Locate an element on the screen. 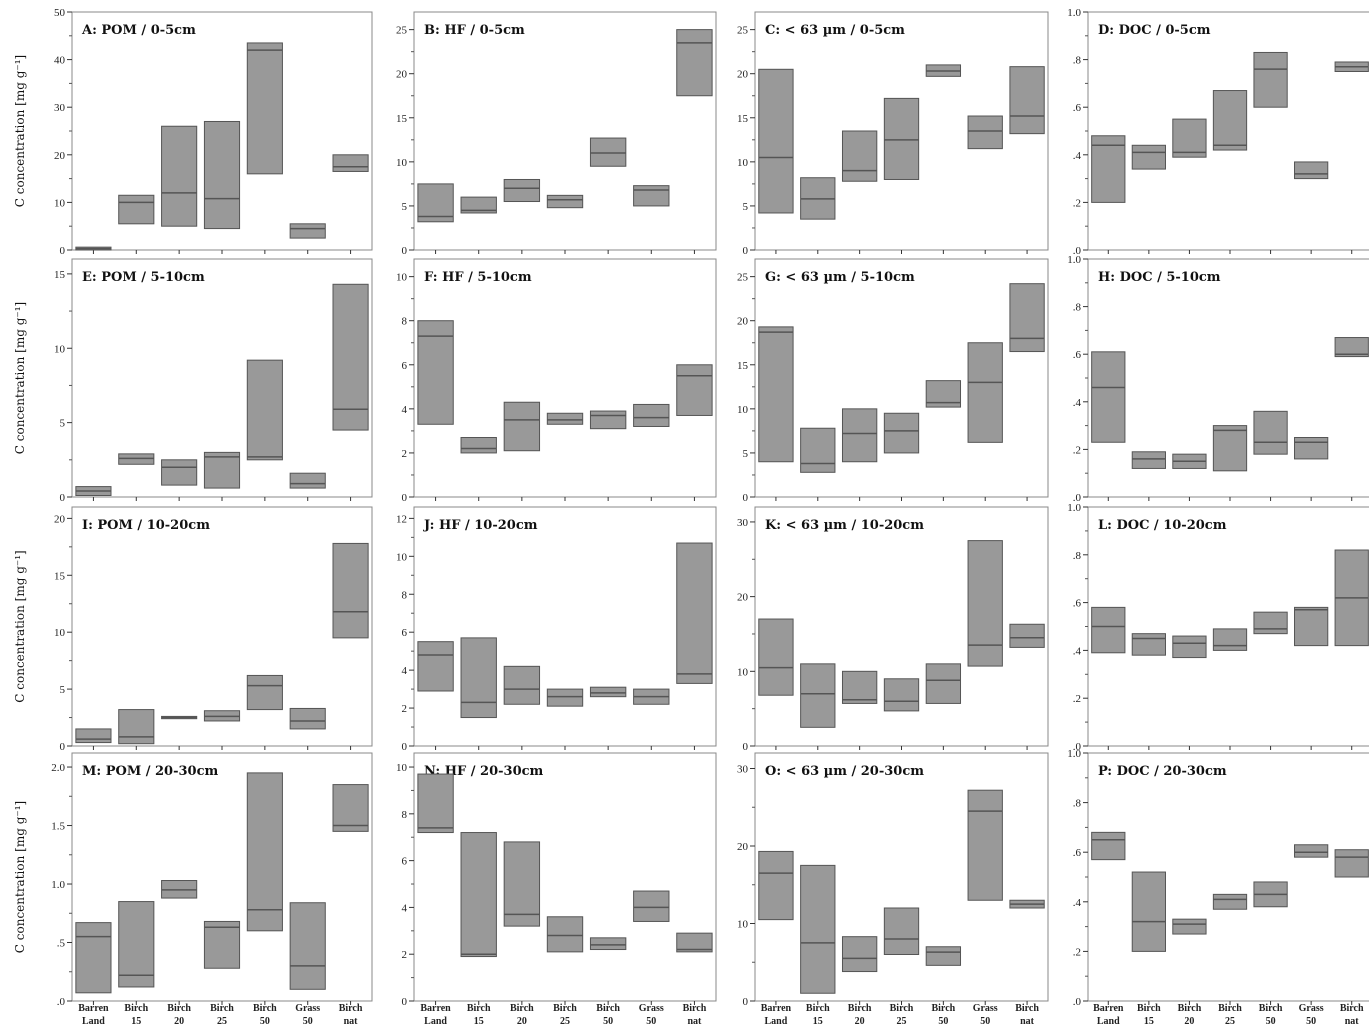 This screenshot has width=1369, height=1029. panel-10: J: HF / 10-20cm 0 2 4 6 8 10 12 is located at coordinates (556, 629).